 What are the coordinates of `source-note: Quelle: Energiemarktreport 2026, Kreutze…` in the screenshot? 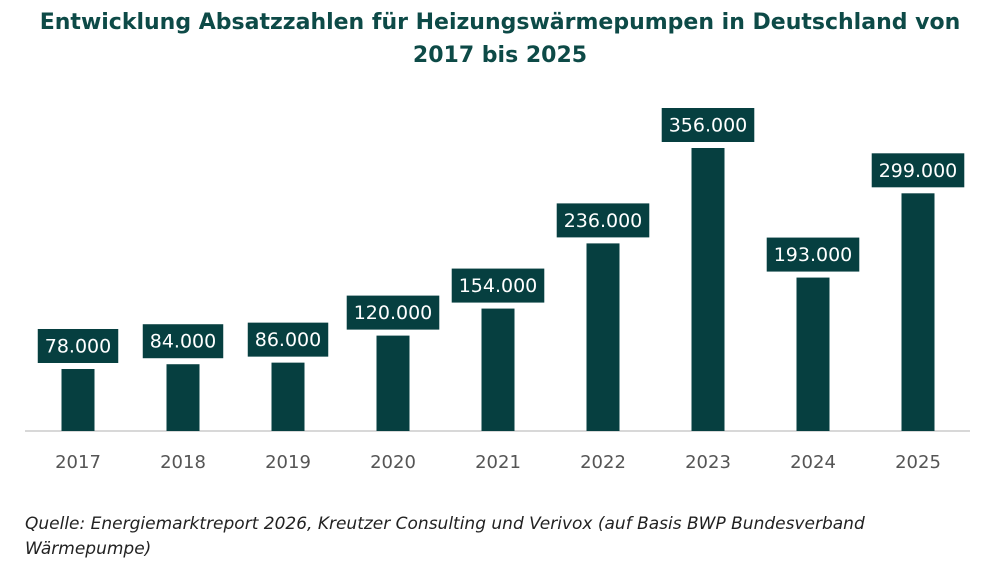 It's located at (445, 536).